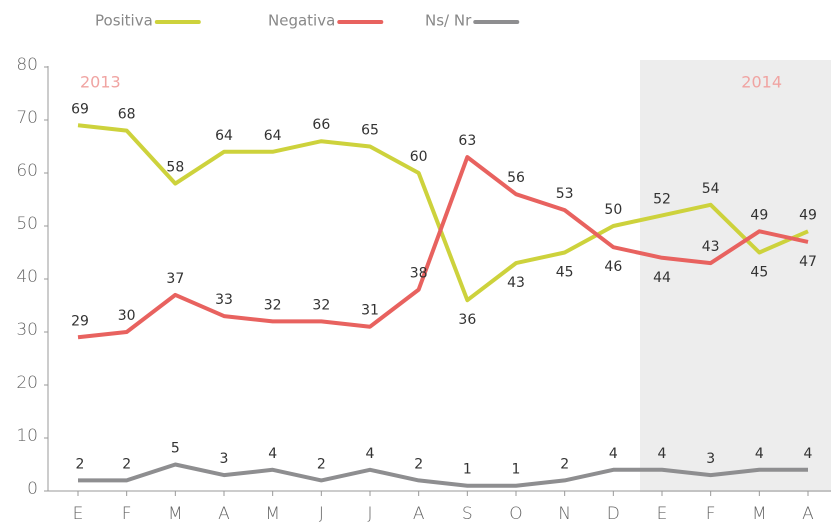  I want to click on data-label: 68, so click(127, 115).